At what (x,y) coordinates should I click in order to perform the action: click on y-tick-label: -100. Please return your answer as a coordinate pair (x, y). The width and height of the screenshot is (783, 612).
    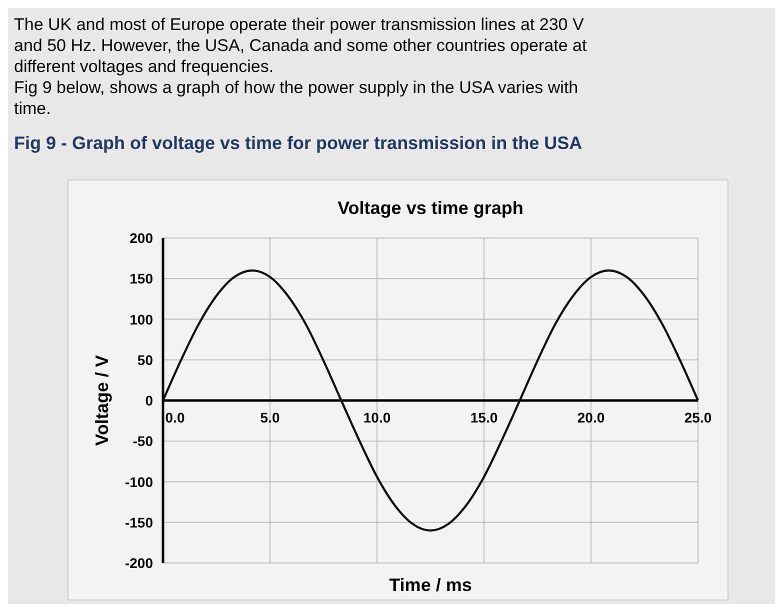
    Looking at the image, I should click on (139, 482).